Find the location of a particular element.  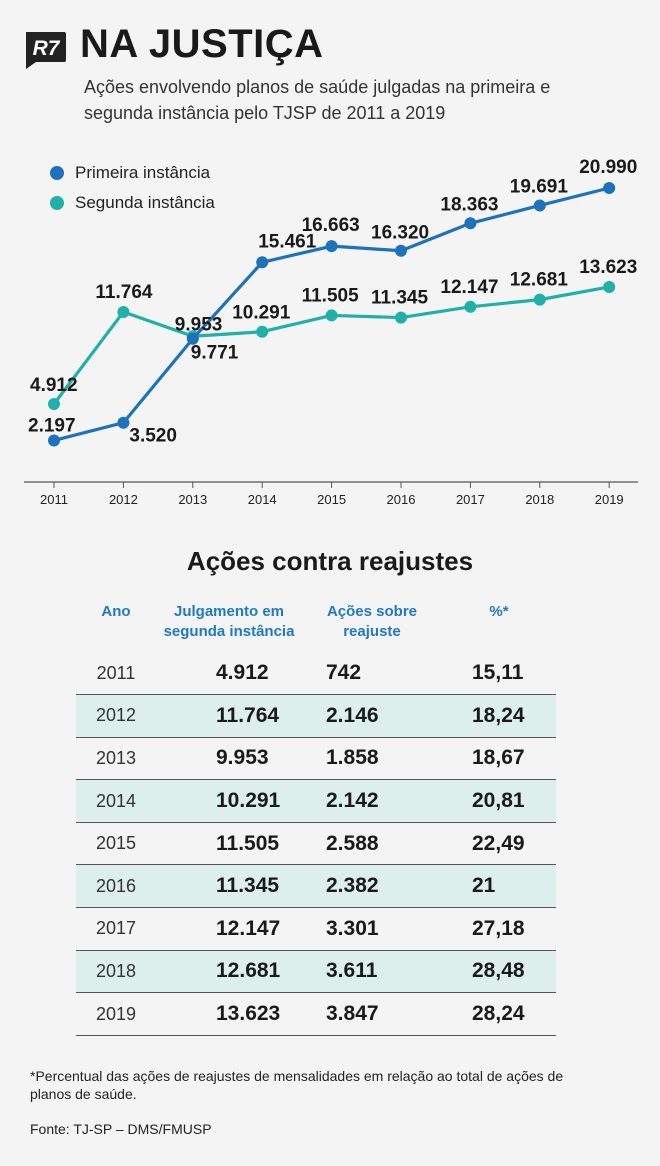

cell-pct: 21 is located at coordinates (499, 886).